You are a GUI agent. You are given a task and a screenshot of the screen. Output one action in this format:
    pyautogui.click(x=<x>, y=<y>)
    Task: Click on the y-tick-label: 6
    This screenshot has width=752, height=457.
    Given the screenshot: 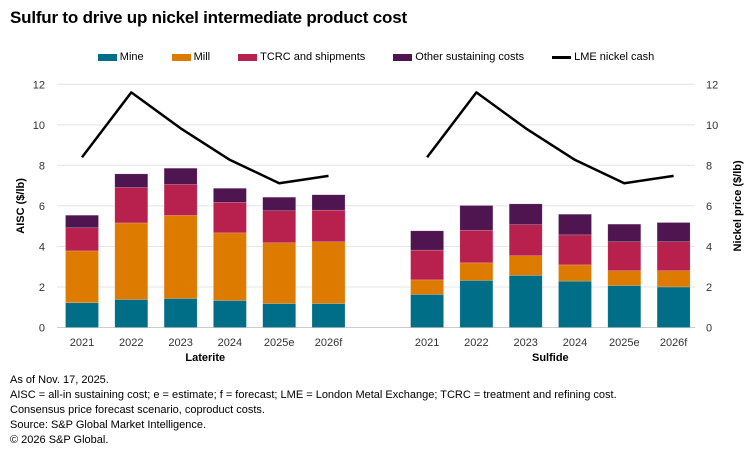 What is the action you would take?
    pyautogui.click(x=42, y=207)
    